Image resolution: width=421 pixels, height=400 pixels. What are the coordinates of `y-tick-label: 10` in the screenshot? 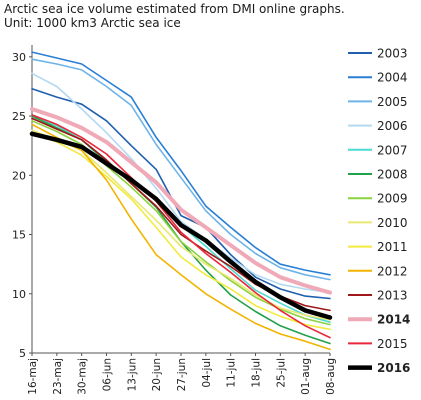 It's located at (19, 294).